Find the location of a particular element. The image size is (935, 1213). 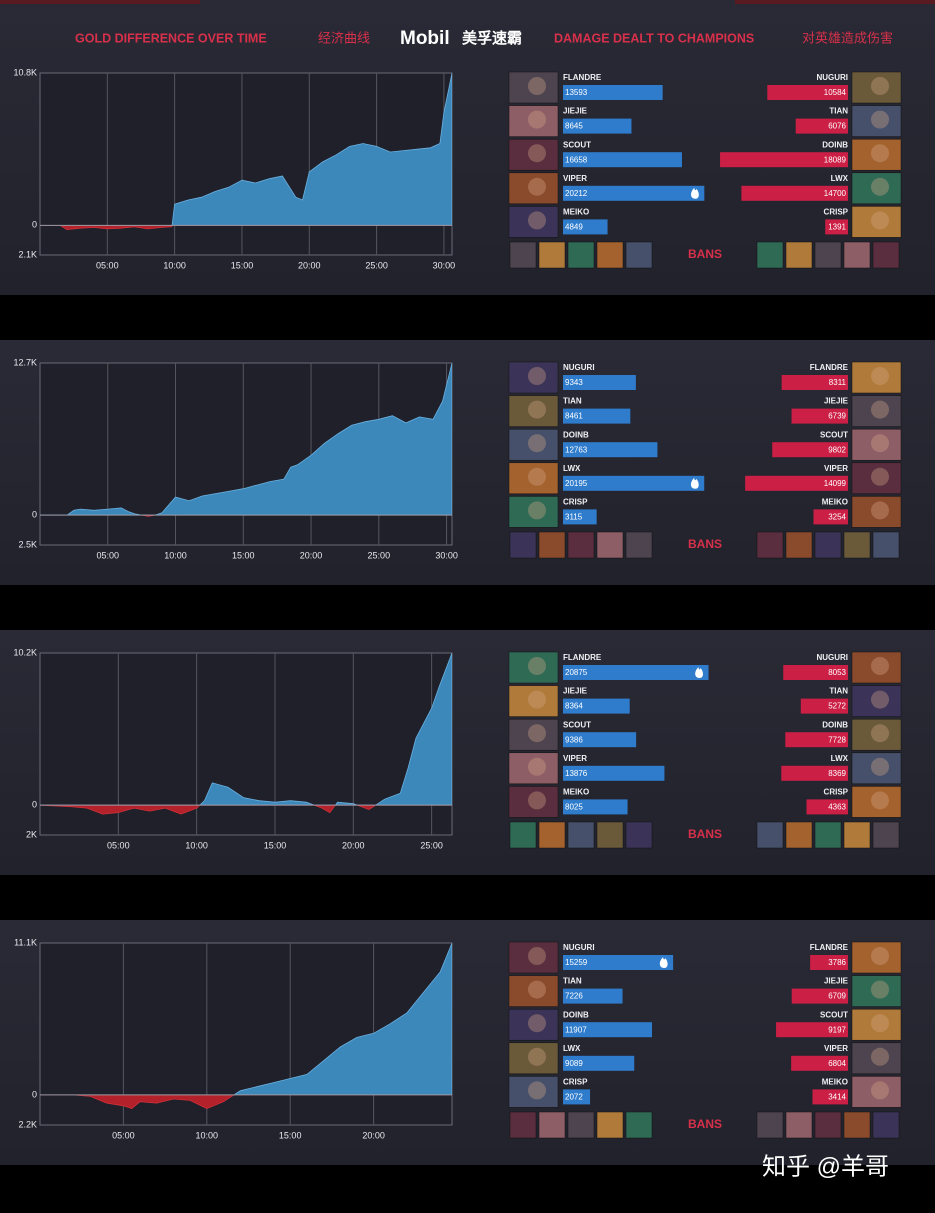

x-tick-label: 15:00 is located at coordinates (275, 845).